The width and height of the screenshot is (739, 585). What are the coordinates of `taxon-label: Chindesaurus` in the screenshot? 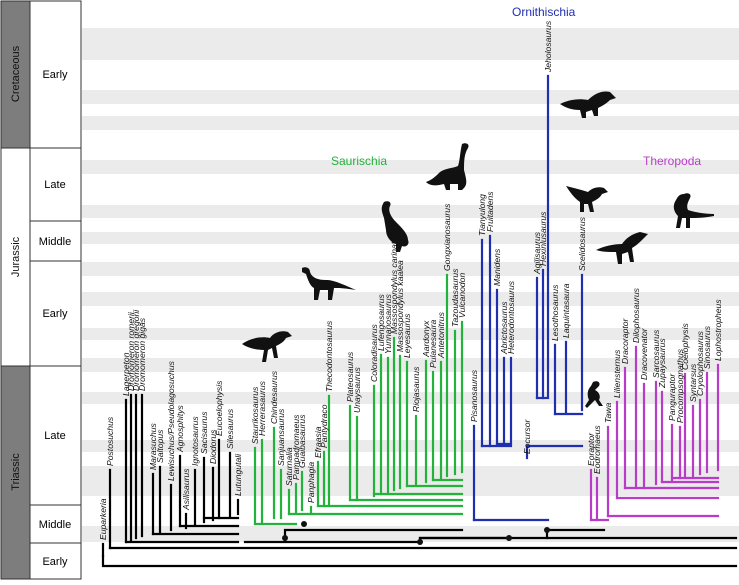 It's located at (274, 397).